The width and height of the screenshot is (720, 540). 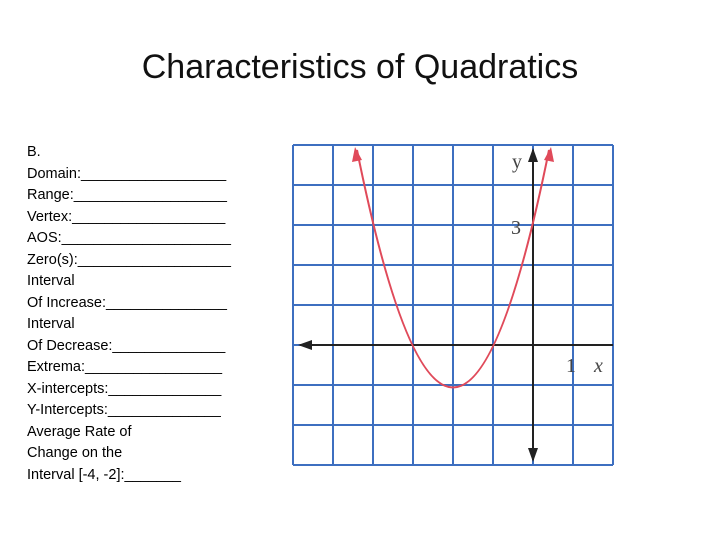 I want to click on worksheet-line: Range:___________________, so click(x=127, y=195).